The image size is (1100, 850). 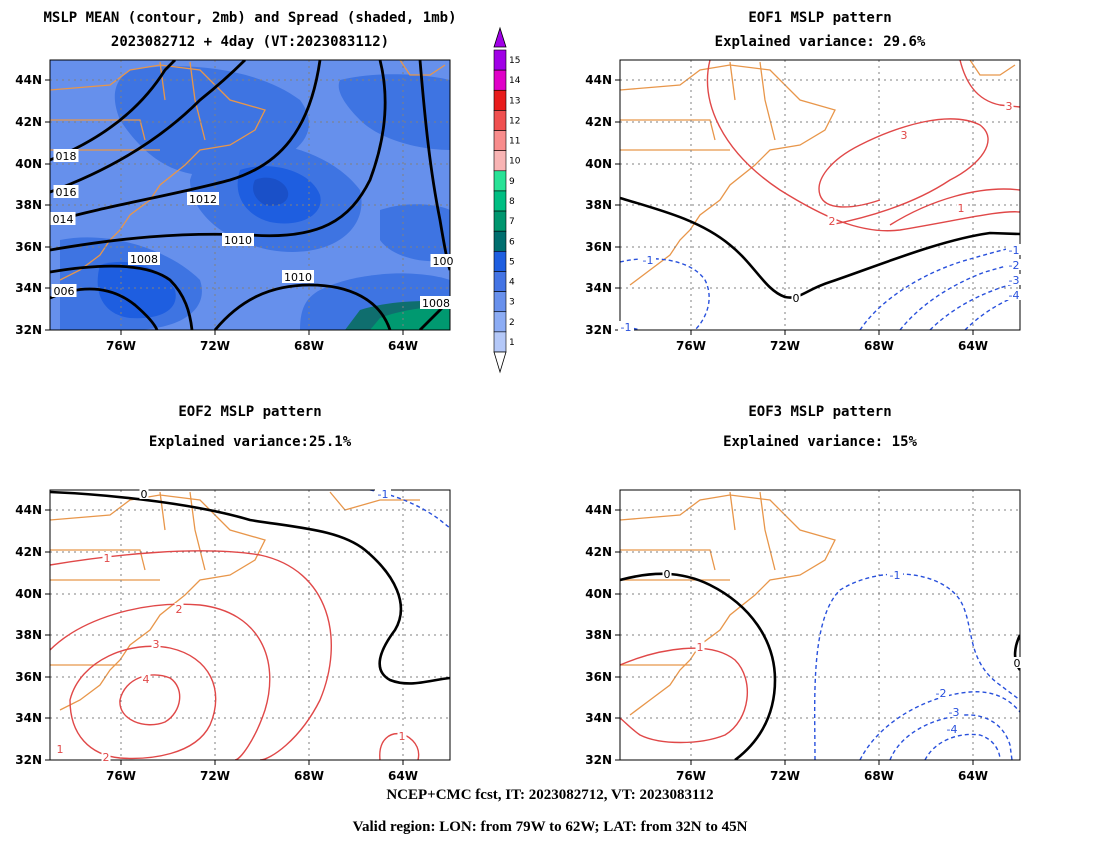 What do you see at coordinates (512, 202) in the screenshot?
I see `colorbar-label: 8` at bounding box center [512, 202].